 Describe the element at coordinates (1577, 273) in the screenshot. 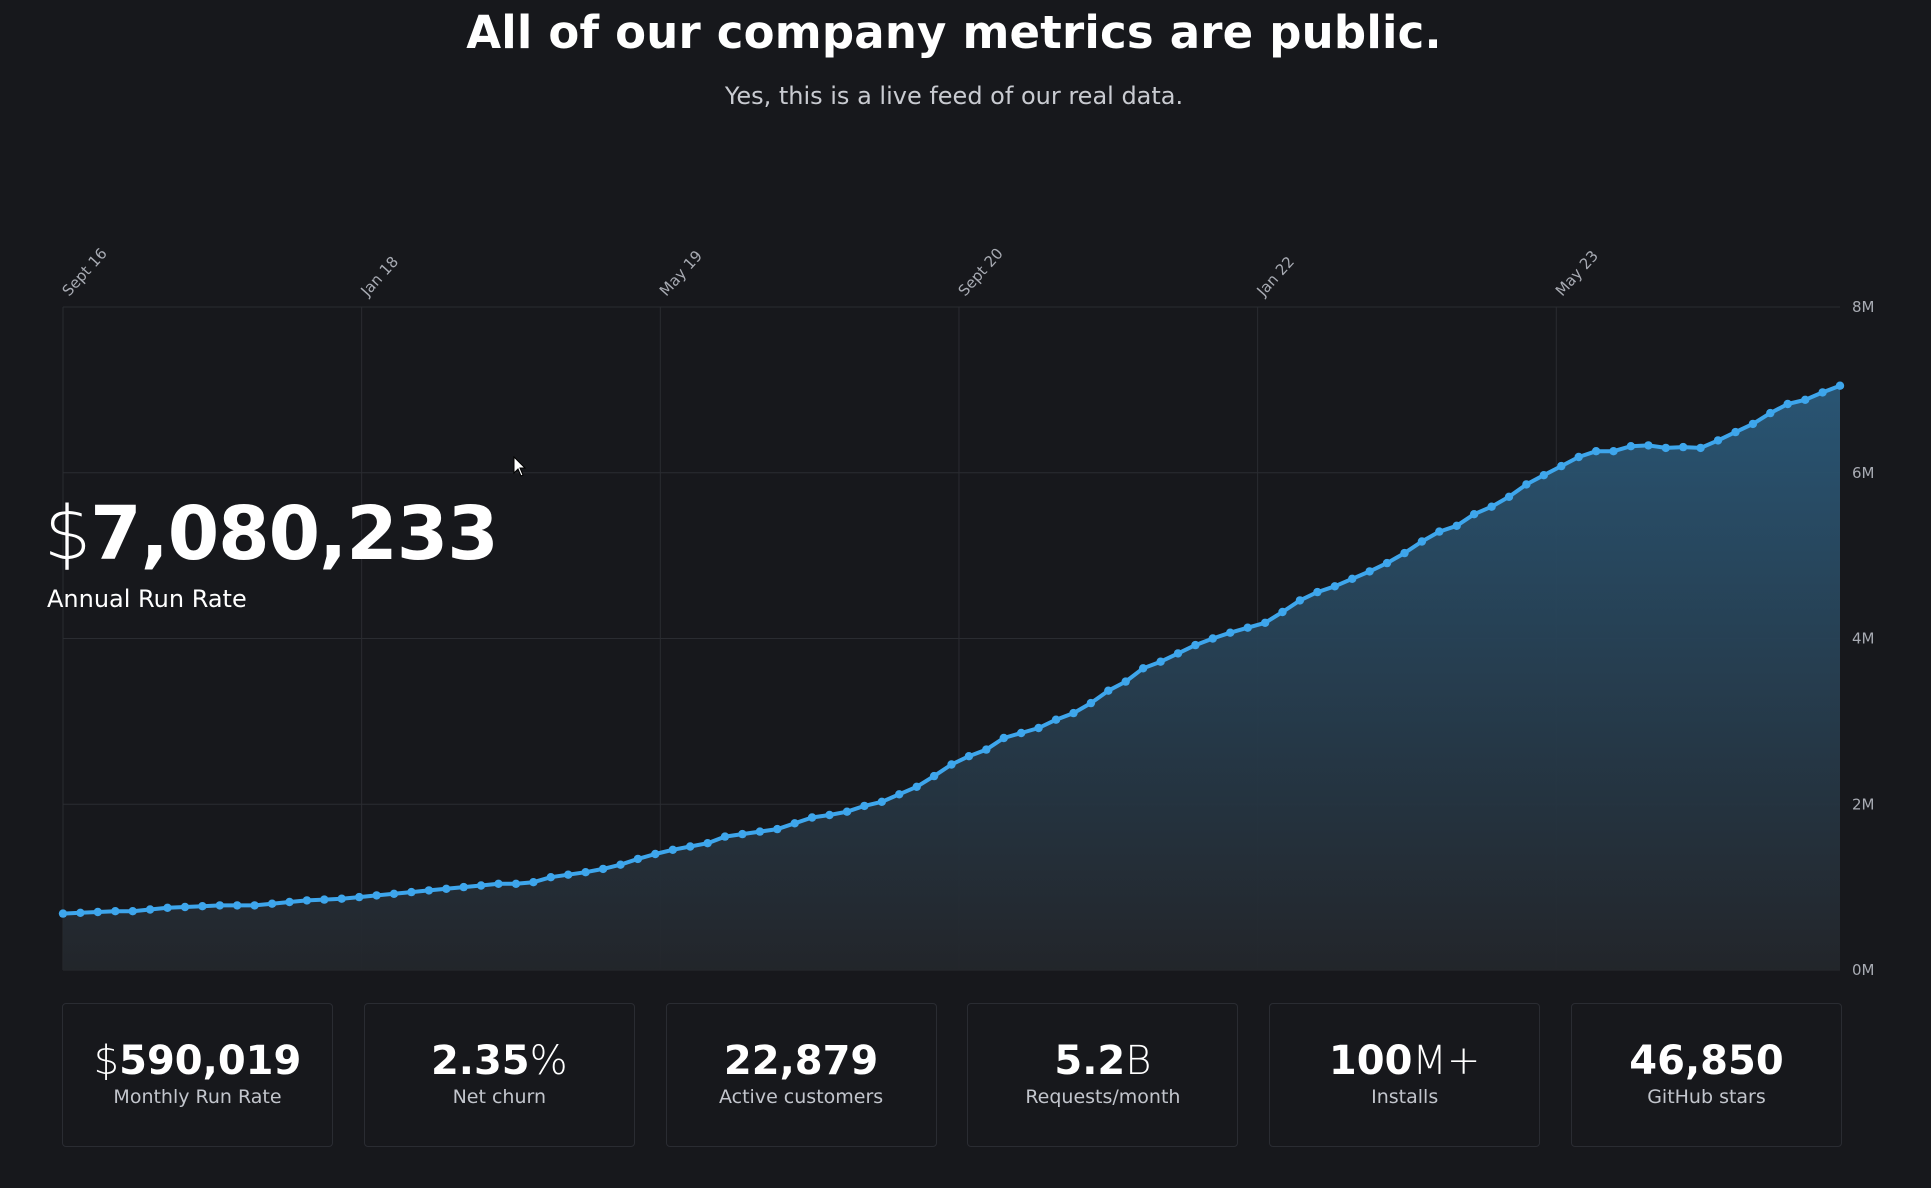

I see `x-tick-label: May 23` at that location.